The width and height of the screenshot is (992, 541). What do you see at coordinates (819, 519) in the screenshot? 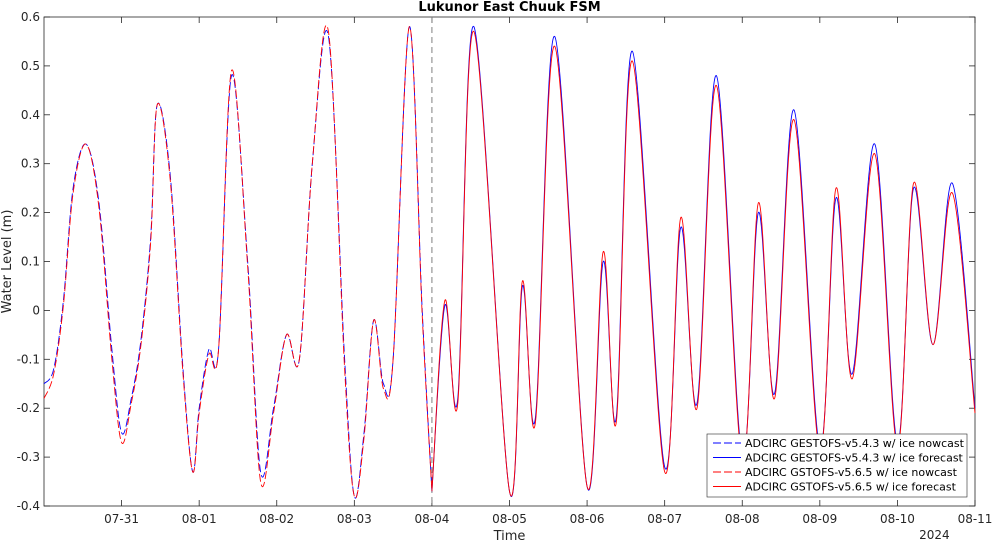
I see `x-tick-label: 08-09` at bounding box center [819, 519].